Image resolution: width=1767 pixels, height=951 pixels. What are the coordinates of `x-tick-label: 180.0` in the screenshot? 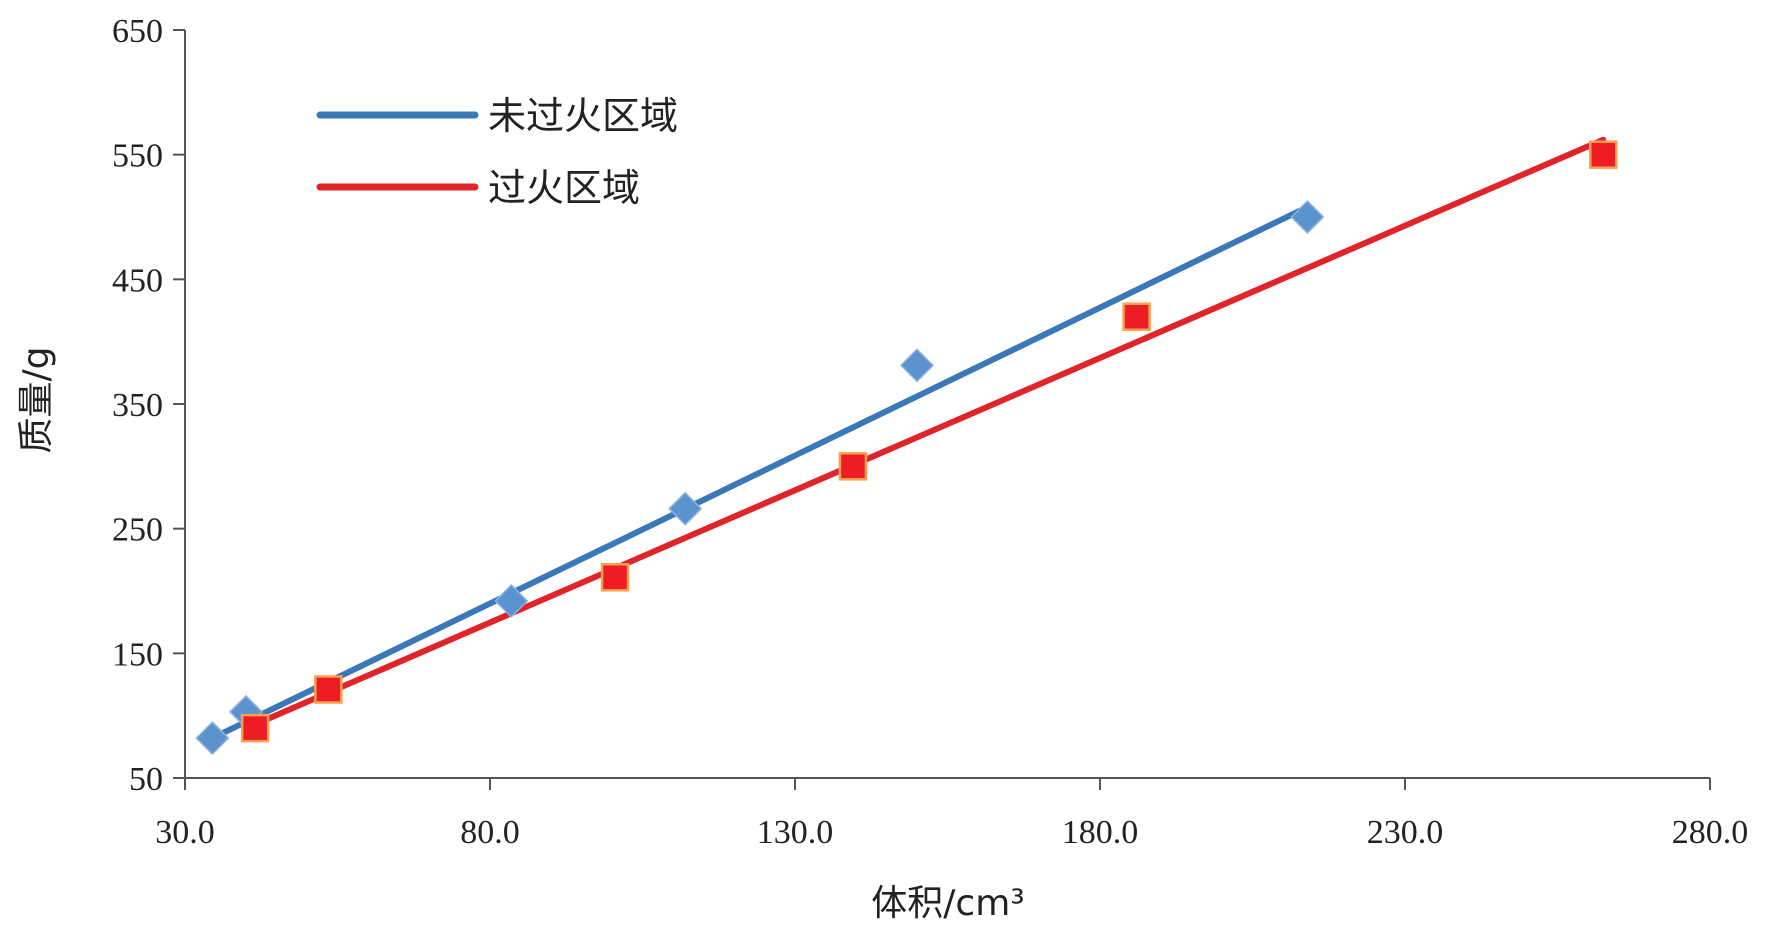 It's located at (1100, 832).